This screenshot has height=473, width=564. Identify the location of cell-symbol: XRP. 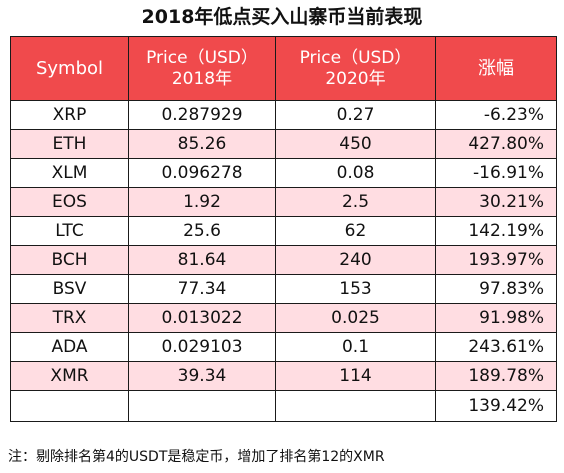
(69, 115).